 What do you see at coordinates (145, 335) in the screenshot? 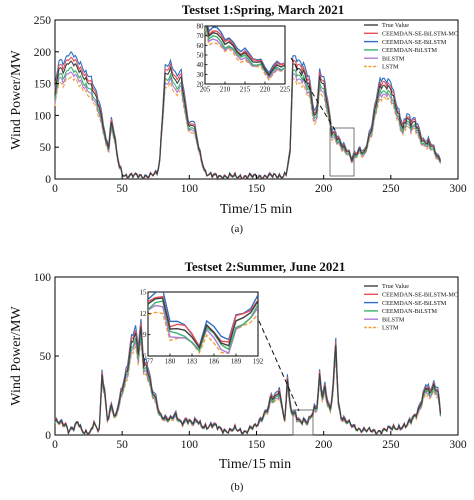
I see `inset-y-tick-label: 9` at bounding box center [145, 335].